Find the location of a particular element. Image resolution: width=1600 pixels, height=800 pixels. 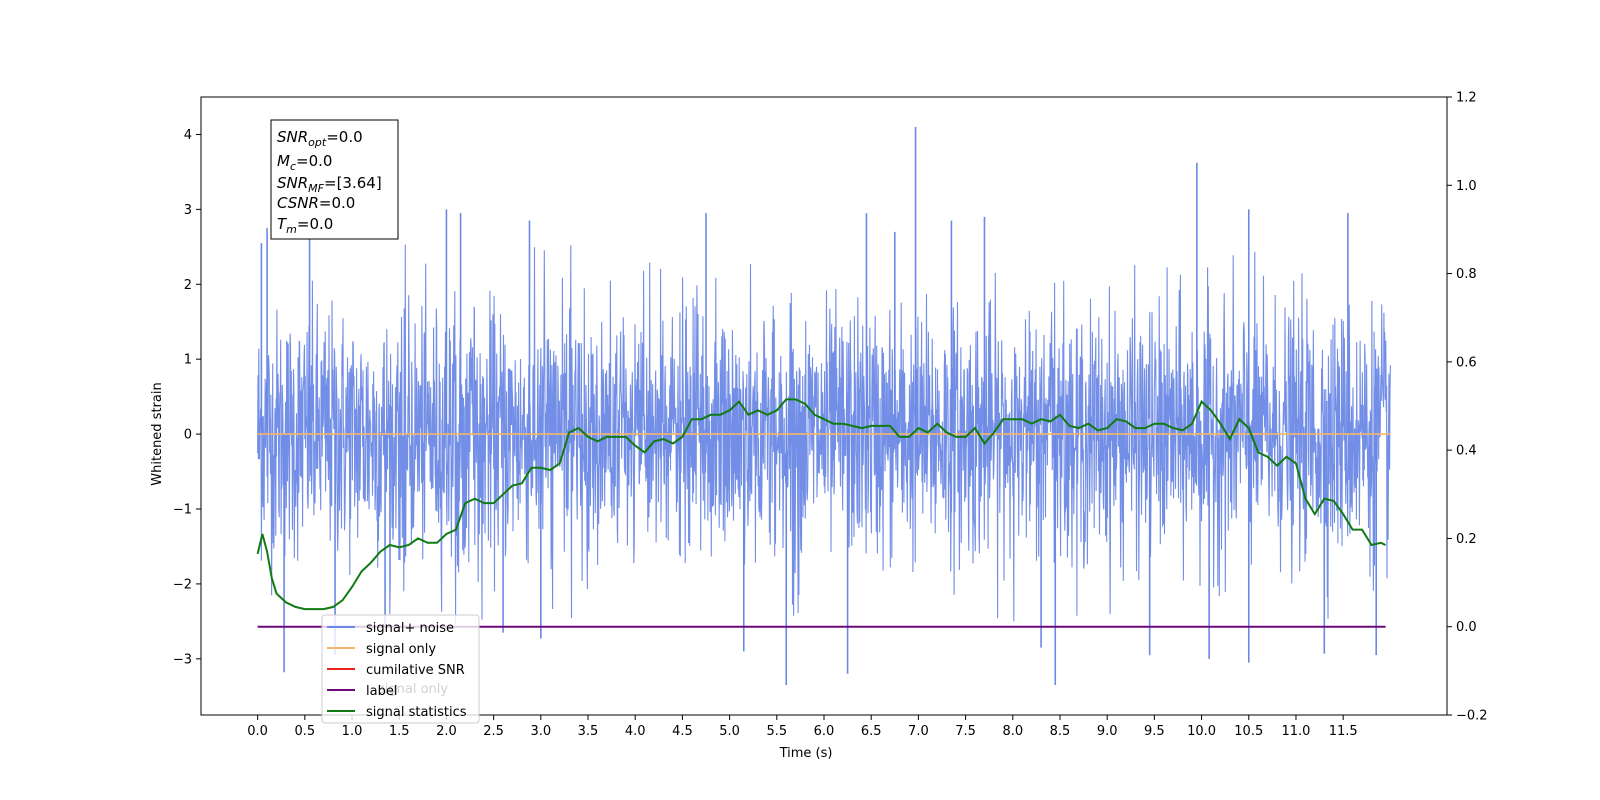

annotation-line: CSNR=0.0 is located at coordinates (316, 203).